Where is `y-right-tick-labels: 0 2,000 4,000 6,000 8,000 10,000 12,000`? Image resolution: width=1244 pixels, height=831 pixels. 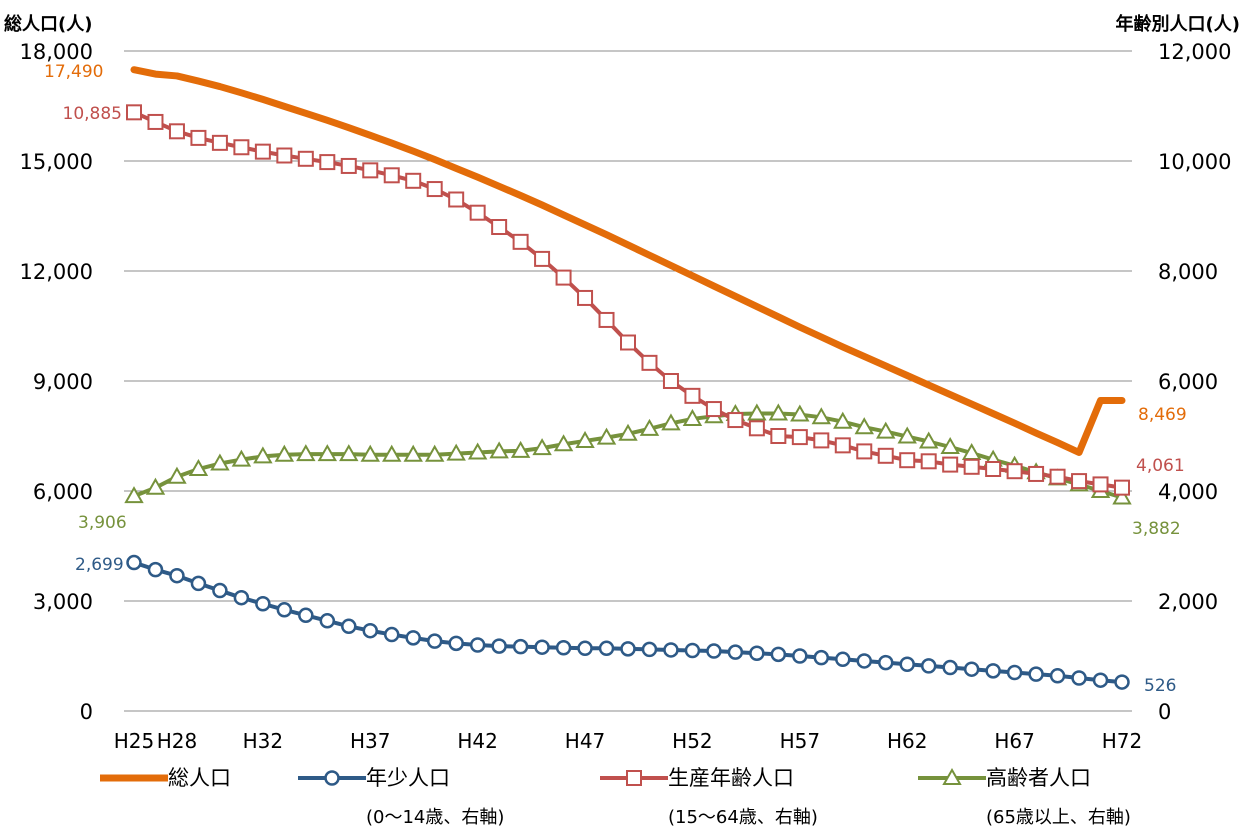 y-right-tick-labels: 0 2,000 4,000 6,000 8,000 10,000 12,000 is located at coordinates (1194, 382).